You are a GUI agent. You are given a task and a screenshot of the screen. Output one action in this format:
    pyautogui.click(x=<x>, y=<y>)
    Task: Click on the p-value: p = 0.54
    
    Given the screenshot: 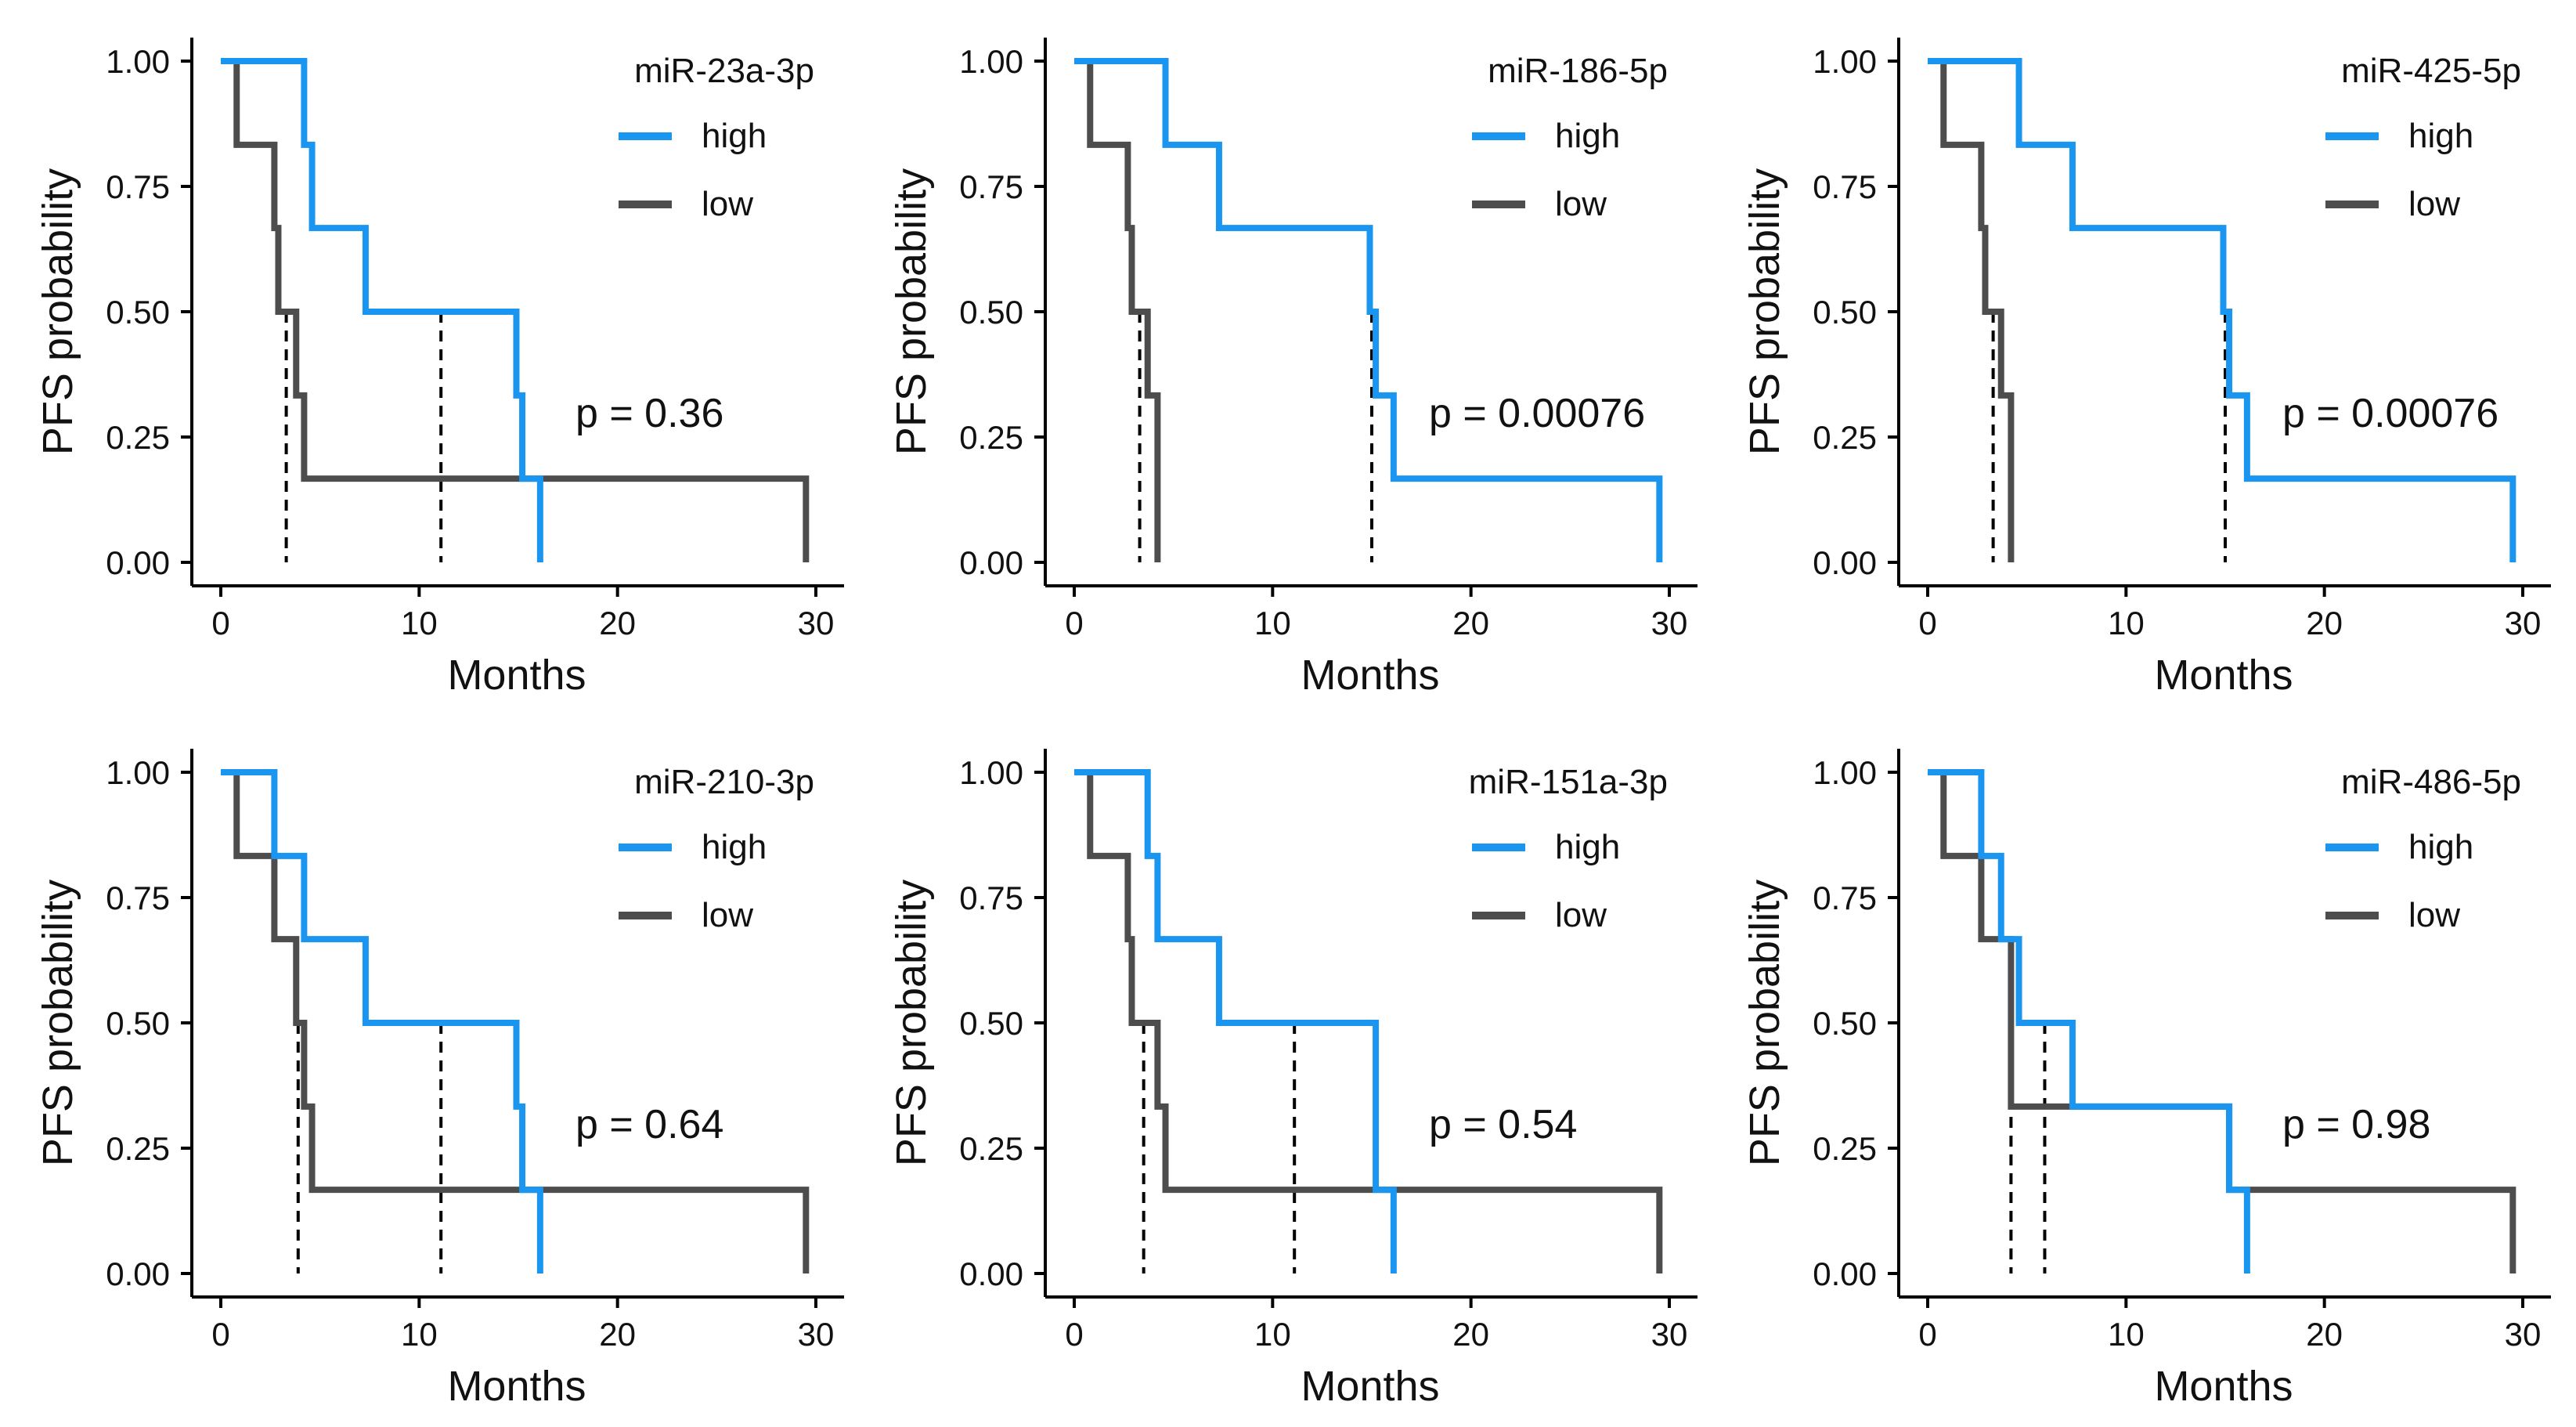 What is the action you would take?
    pyautogui.click(x=1503, y=1124)
    